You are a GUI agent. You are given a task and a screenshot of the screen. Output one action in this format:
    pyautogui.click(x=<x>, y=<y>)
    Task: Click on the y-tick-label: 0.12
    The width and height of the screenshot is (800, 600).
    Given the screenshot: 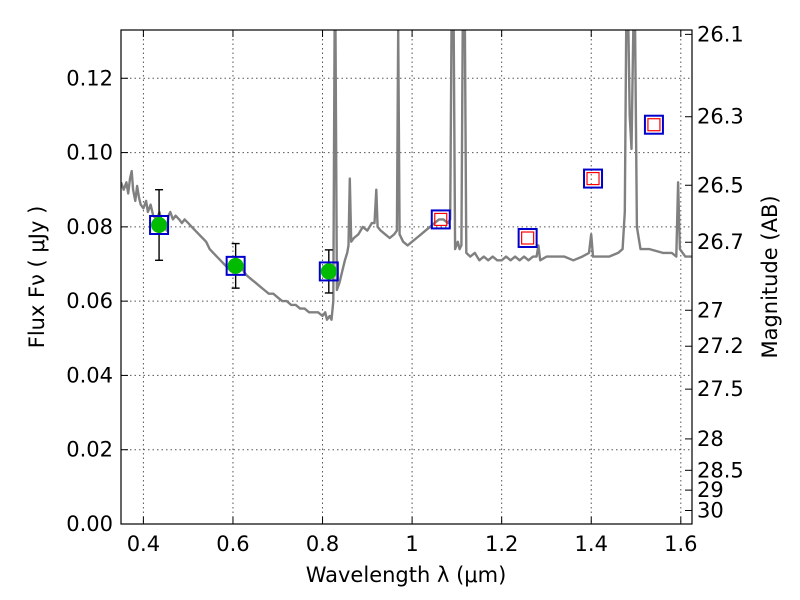 What is the action you would take?
    pyautogui.click(x=89, y=78)
    